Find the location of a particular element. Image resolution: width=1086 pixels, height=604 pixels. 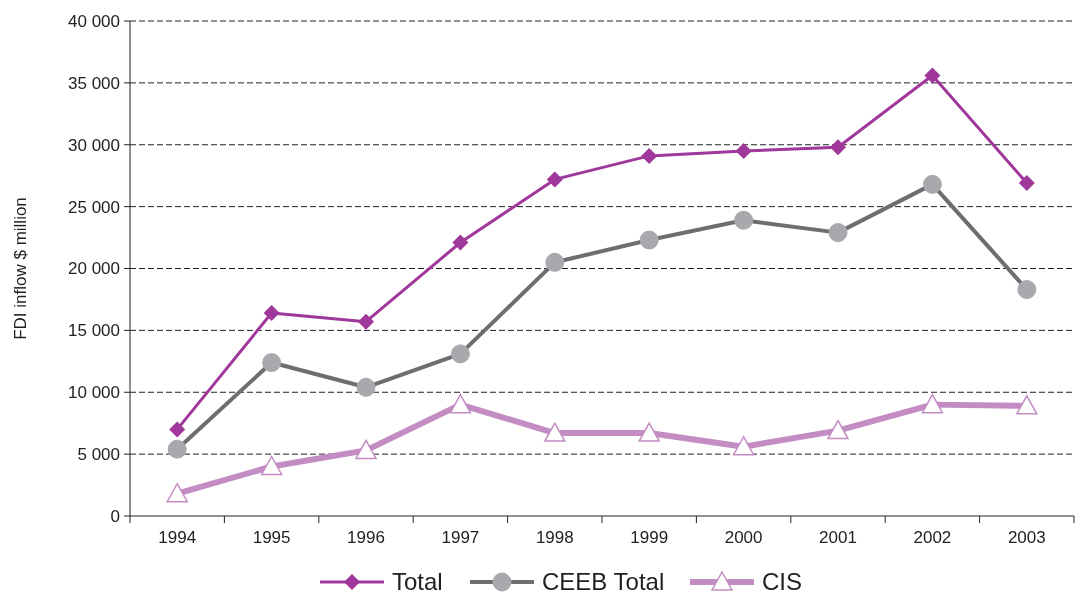

legend-label: Total is located at coordinates (417, 582).